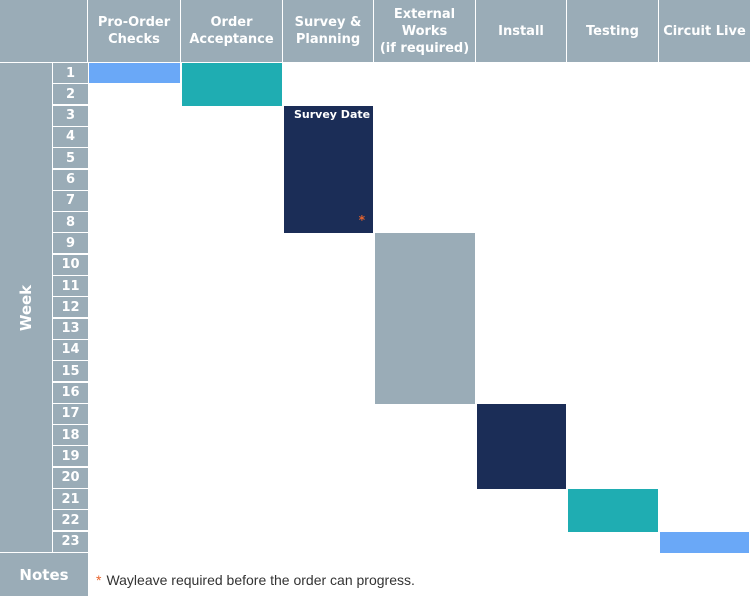  What do you see at coordinates (521, 31) in the screenshot?
I see `column-header-4: Install` at bounding box center [521, 31].